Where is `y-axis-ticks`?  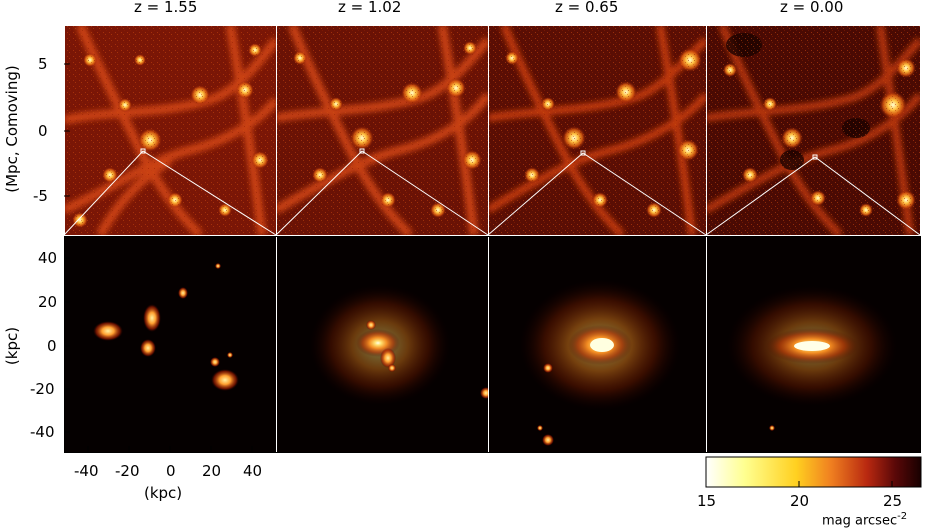 y-axis-ticks is located at coordinates (67, 248).